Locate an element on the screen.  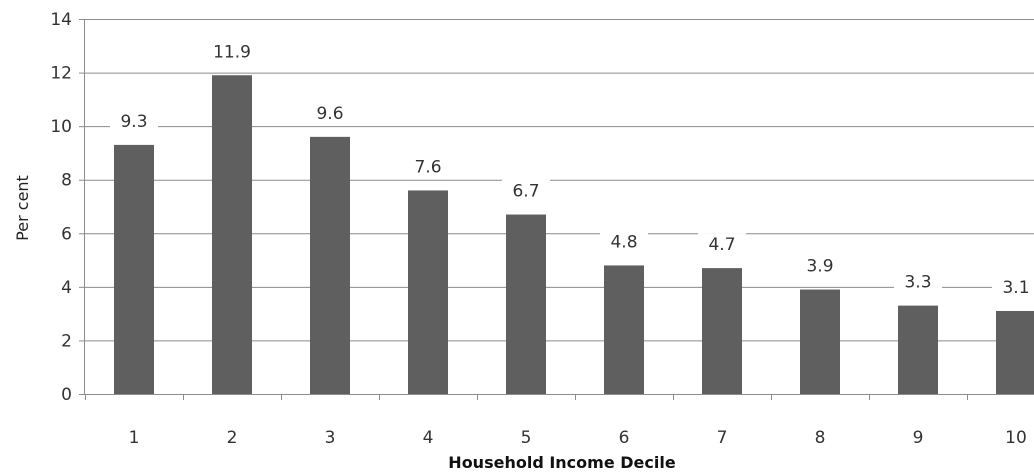
y-tick-label: 8 is located at coordinates (66, 181).